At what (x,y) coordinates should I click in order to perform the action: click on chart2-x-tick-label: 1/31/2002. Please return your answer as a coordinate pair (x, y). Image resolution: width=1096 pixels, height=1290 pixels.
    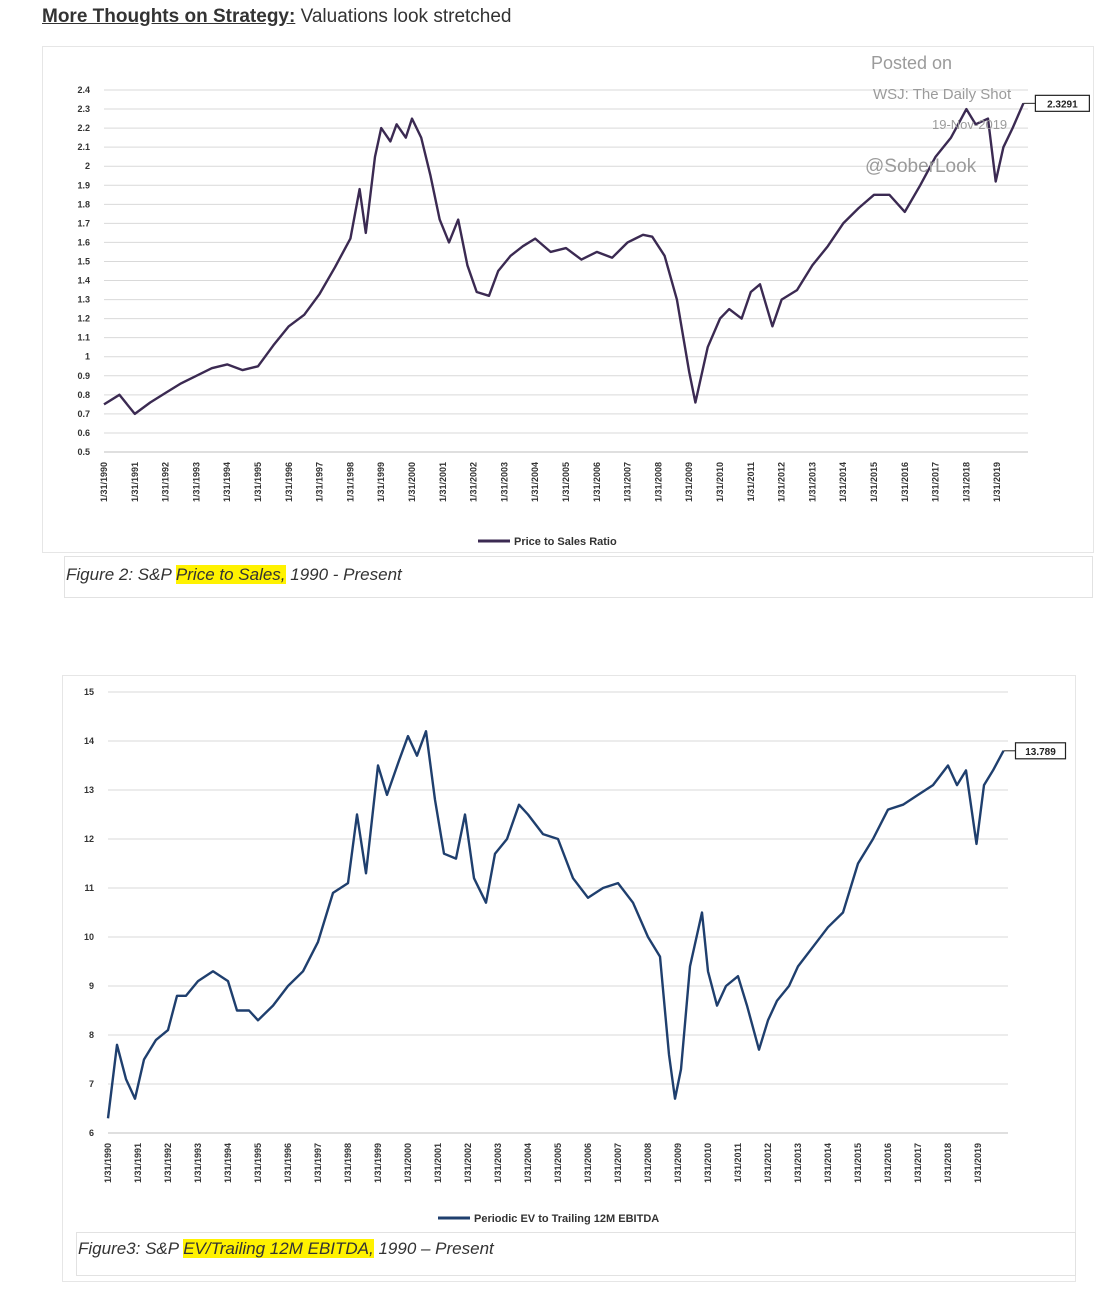
    Looking at the image, I should click on (468, 1163).